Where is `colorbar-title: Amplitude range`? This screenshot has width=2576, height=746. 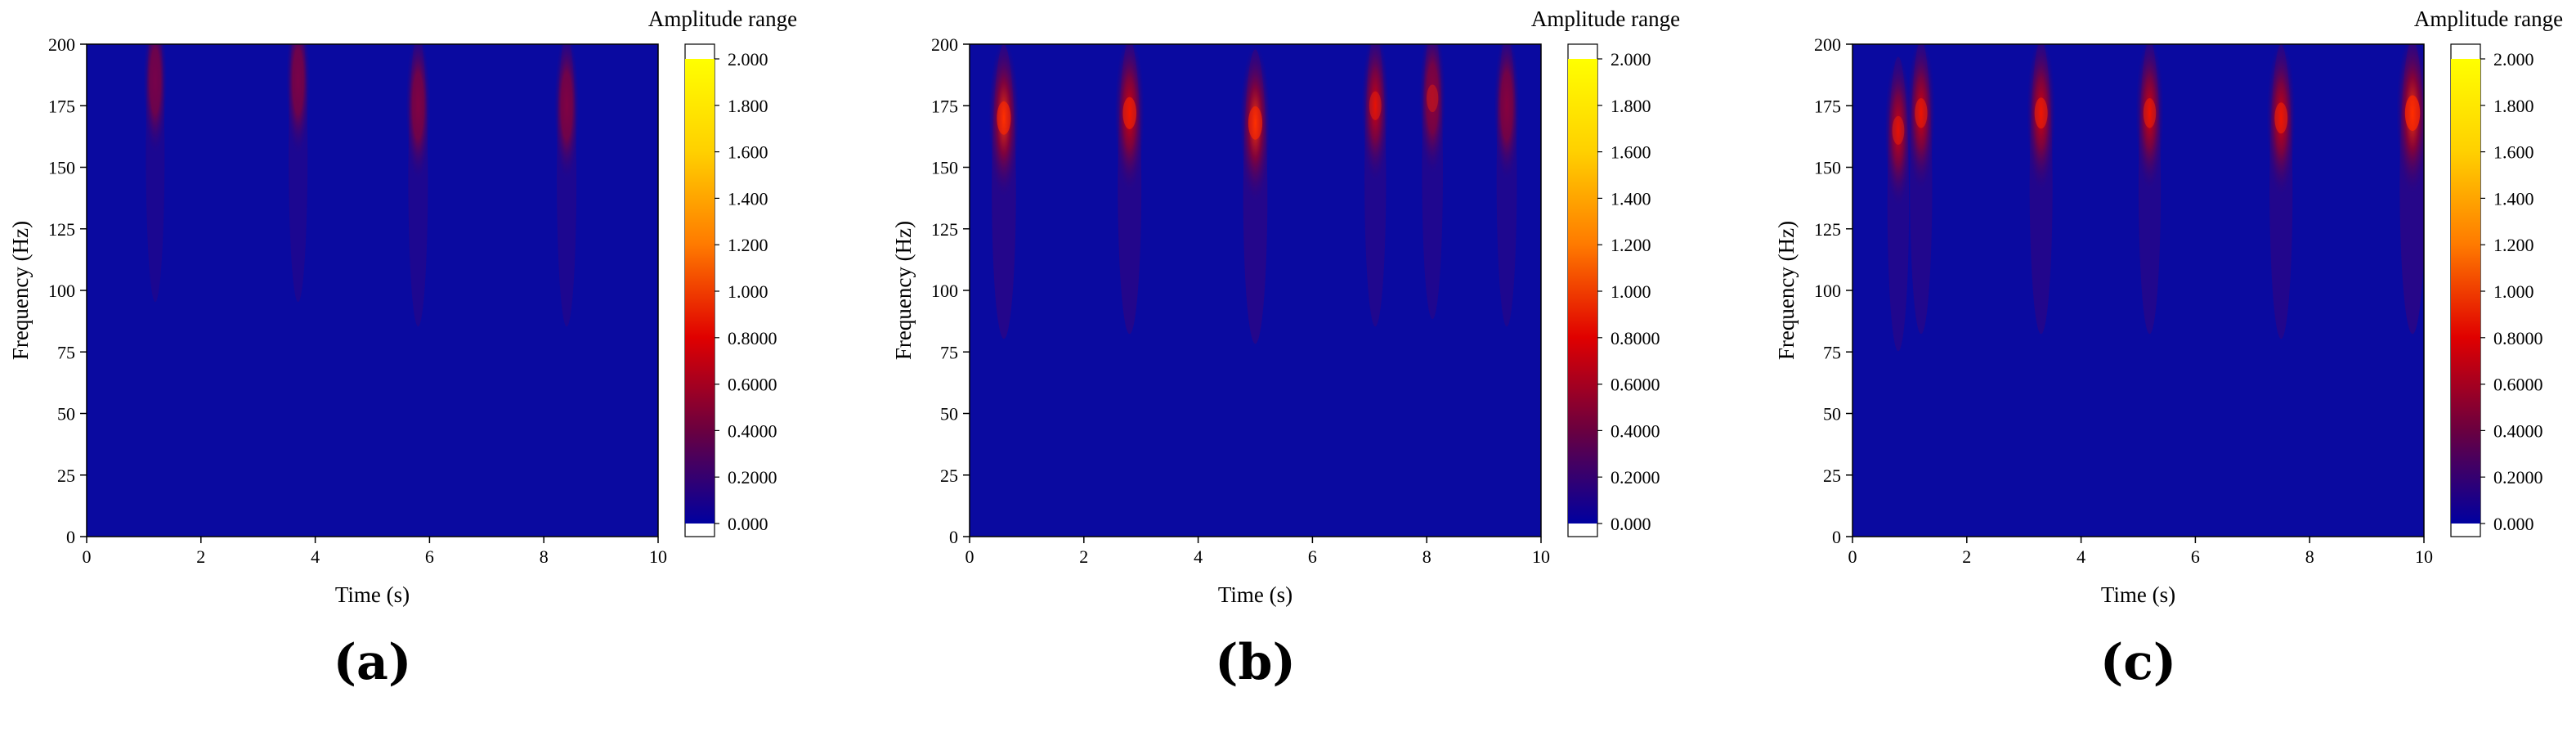
colorbar-title: Amplitude range is located at coordinates (1605, 19).